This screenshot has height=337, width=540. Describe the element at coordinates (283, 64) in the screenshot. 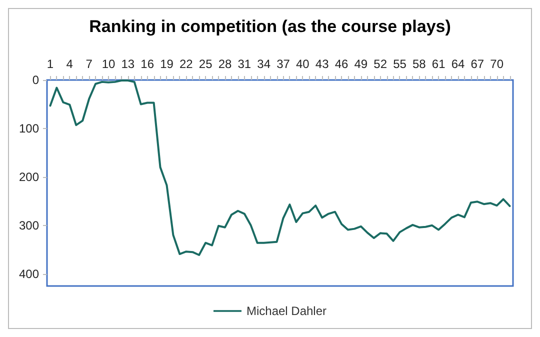

I see `x-tick-label: 37` at that location.